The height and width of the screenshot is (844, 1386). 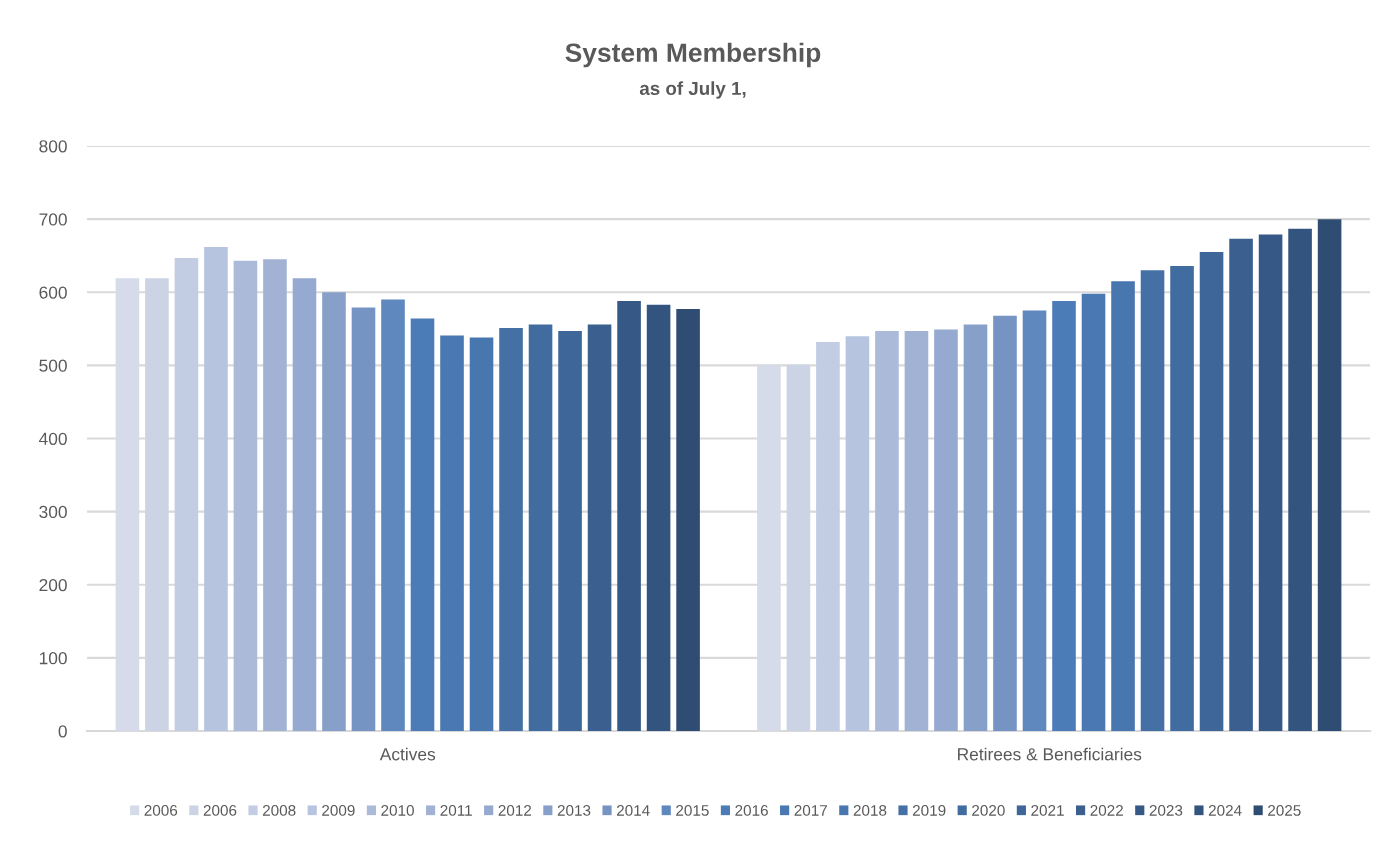 What do you see at coordinates (515, 810) in the screenshot?
I see `legend-label: 2012` at bounding box center [515, 810].